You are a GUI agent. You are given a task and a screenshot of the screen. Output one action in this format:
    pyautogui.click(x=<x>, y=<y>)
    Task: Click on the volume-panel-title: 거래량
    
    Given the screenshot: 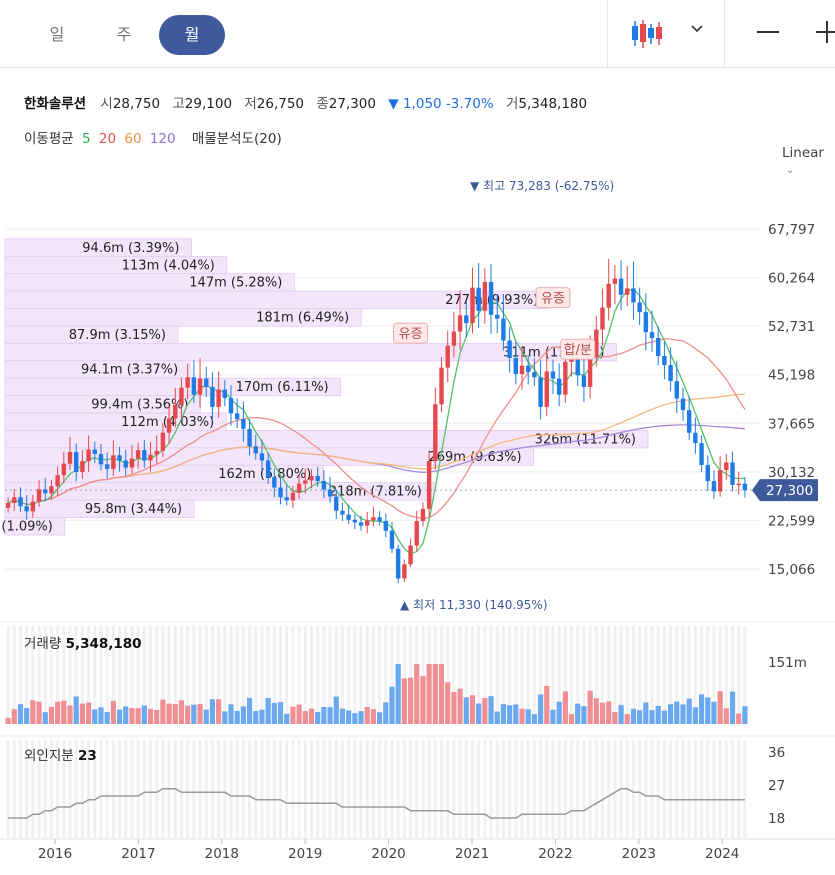 What is the action you would take?
    pyautogui.click(x=43, y=644)
    